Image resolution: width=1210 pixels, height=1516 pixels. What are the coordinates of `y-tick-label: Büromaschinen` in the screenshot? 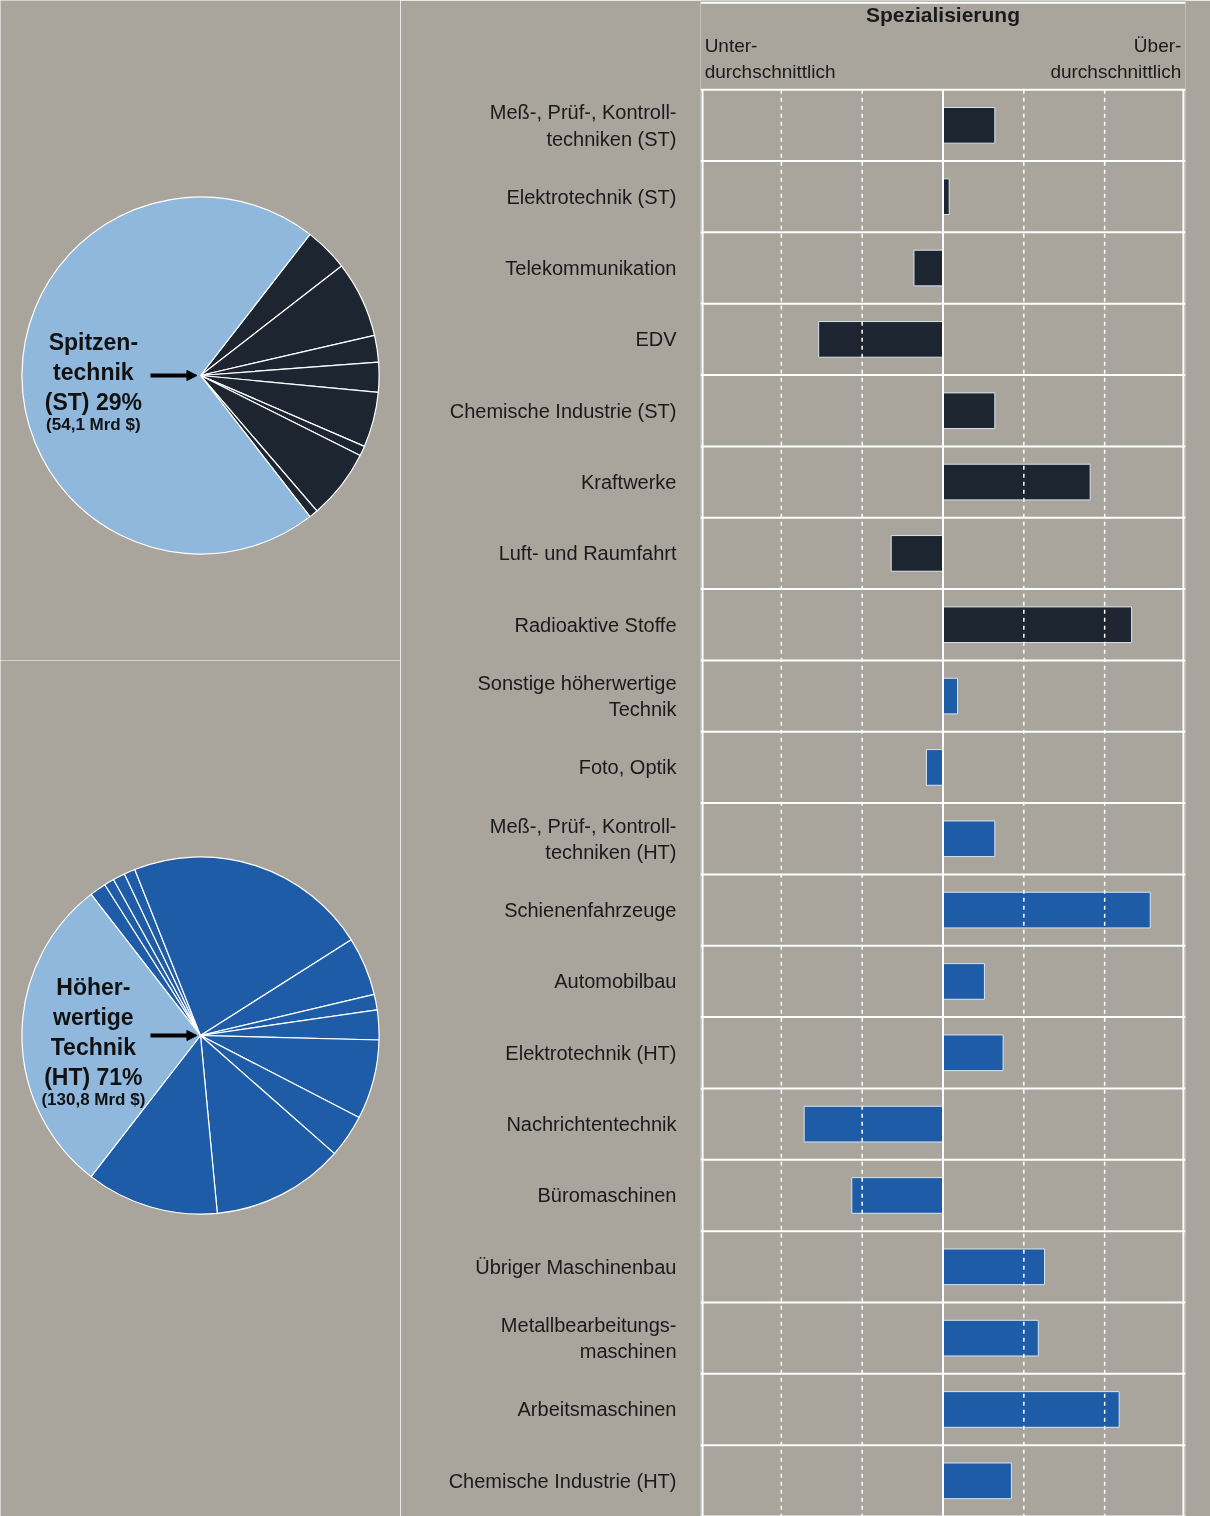 It's located at (607, 1195).